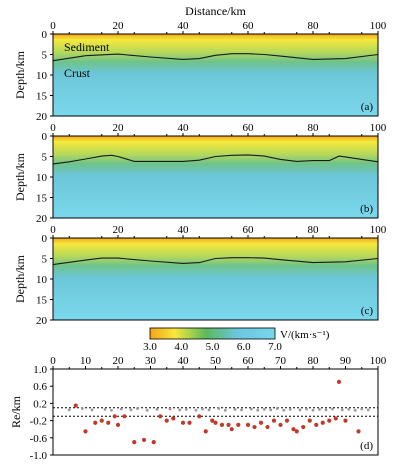 The image size is (416, 470). Describe the element at coordinates (39, 456) in the screenshot. I see `y-tick-label: -1.0` at that location.